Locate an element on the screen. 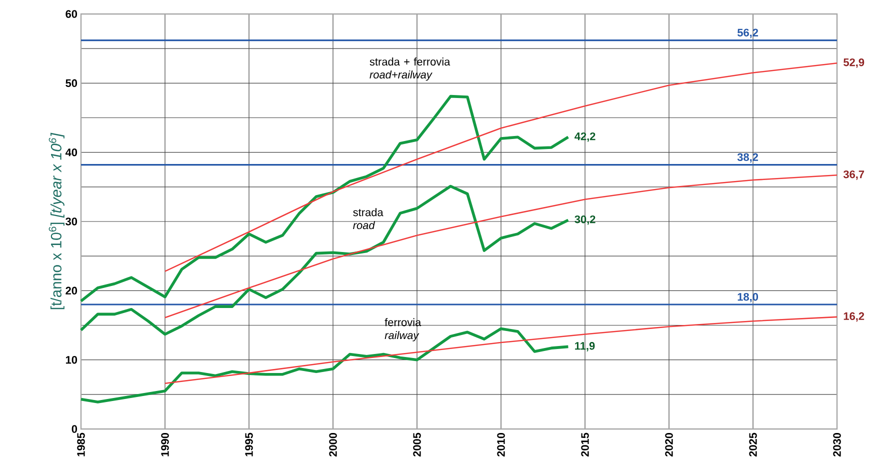 The image size is (881, 473). text: [t/anno x 10$^{6}$] [t/year x 10$^{6}$] is located at coordinates (56, 221).